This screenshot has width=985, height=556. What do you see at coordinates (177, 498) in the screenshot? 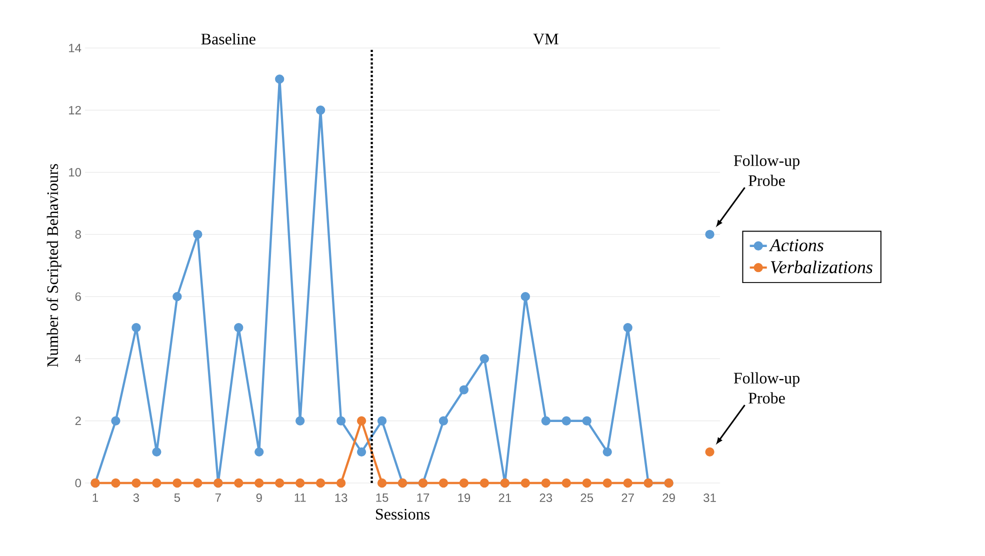
I see `x-tick-label: 5` at bounding box center [177, 498].